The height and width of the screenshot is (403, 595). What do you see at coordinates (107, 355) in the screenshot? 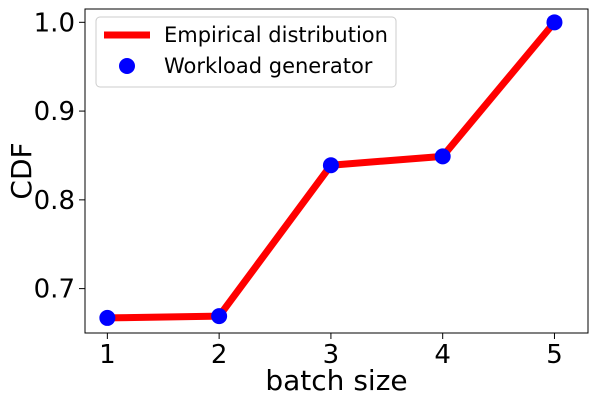
I see `x-tick-label: 1` at bounding box center [107, 355].